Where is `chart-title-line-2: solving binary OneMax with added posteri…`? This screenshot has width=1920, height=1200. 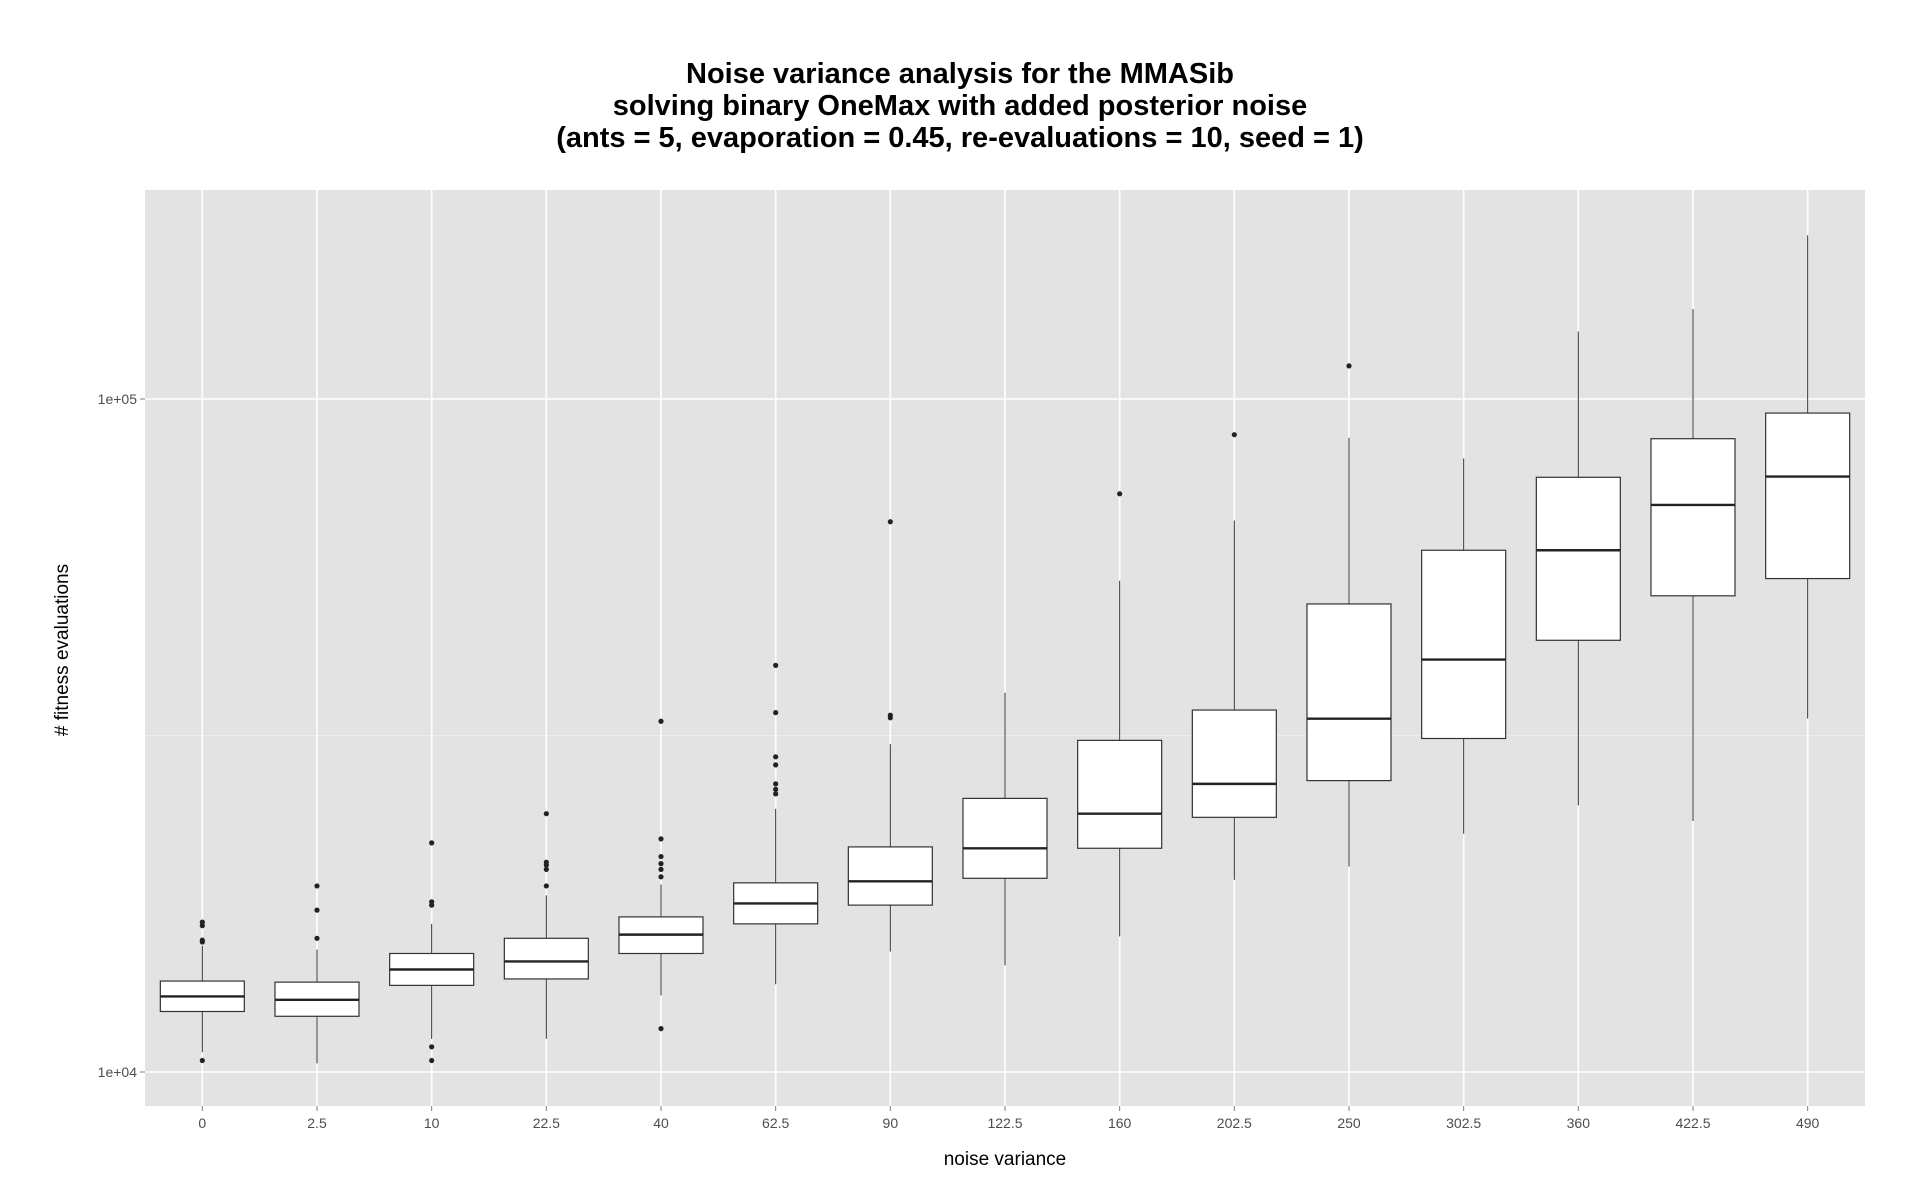 chart-title-line-2: solving binary OneMax with added posteri… is located at coordinates (960, 106).